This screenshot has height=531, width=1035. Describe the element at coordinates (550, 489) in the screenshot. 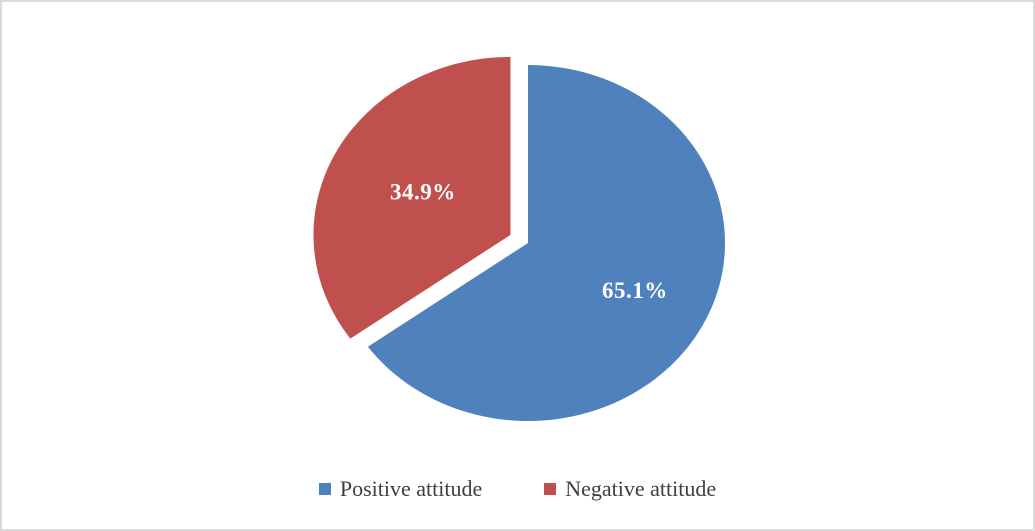

I see `legend-swatch-negative-icon` at that location.